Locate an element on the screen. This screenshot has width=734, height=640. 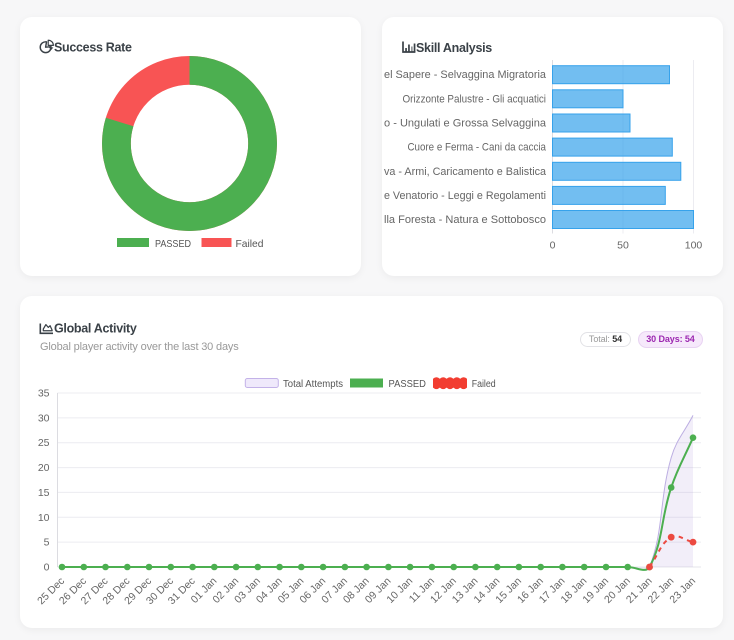
svg-text:e Venatorio - Leggi e Regolame: e Venatorio - Leggi e Regolamenti is located at coordinates (465, 196).